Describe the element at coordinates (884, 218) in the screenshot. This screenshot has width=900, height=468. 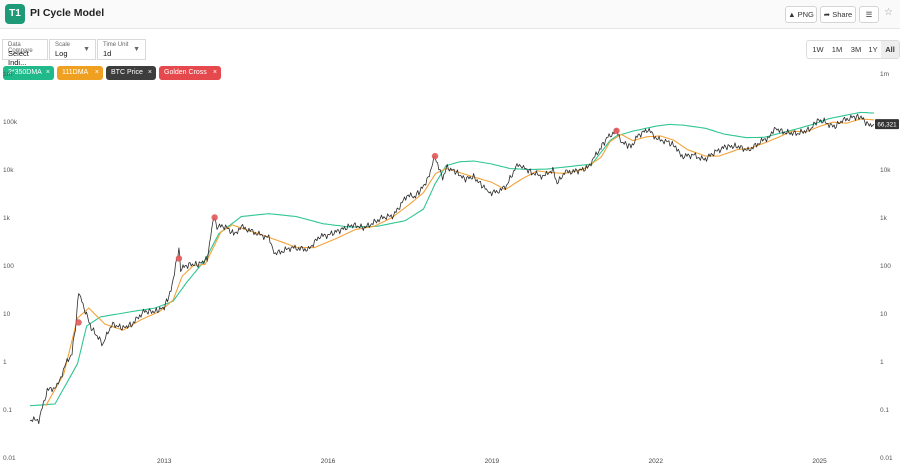
I see `y-tick-label-right: 1k` at that location.